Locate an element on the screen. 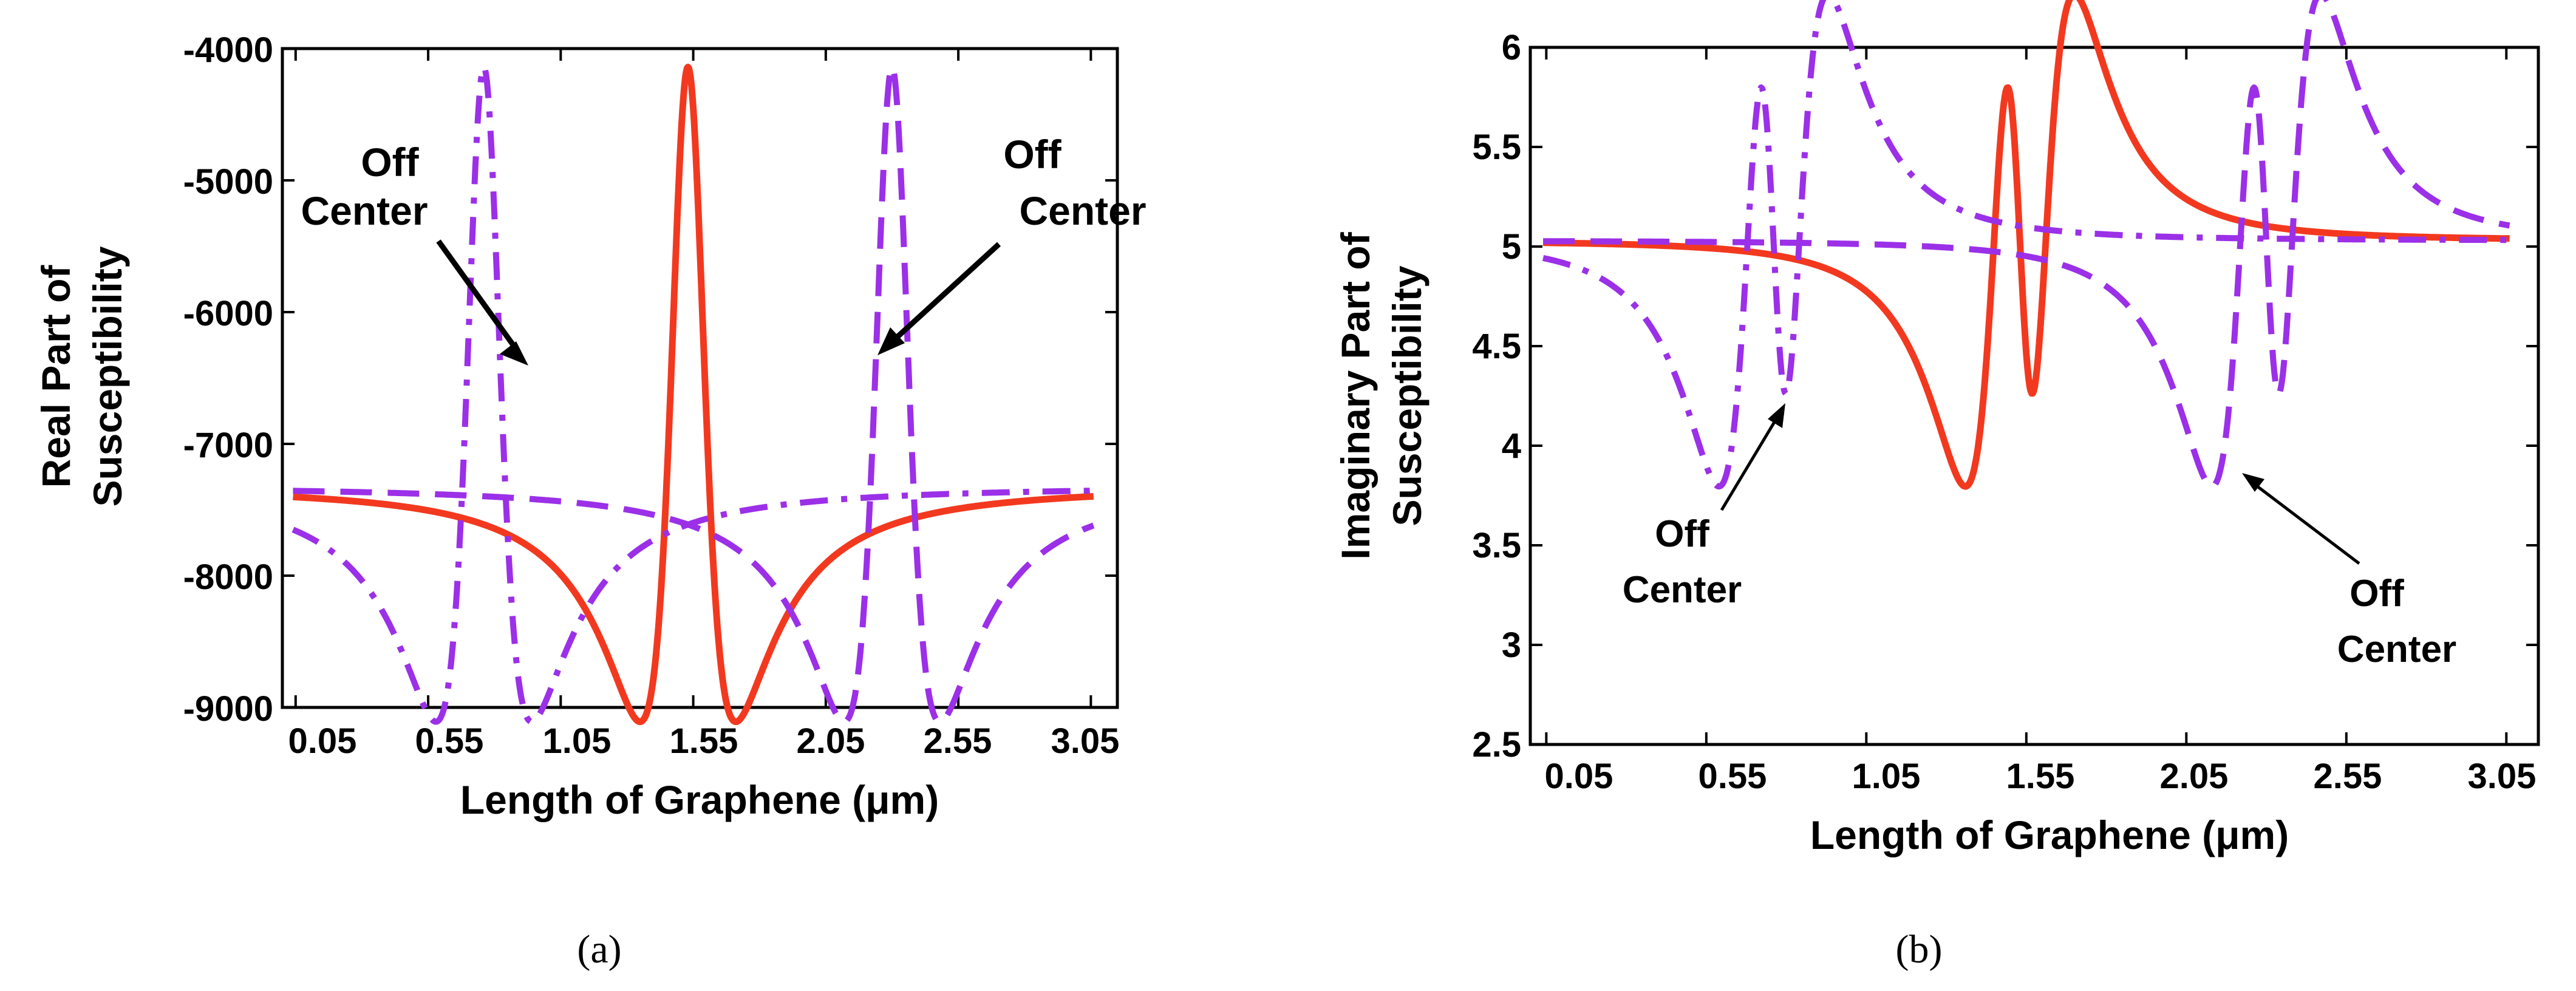  a-ytick-label: -7000 is located at coordinates (228, 445).